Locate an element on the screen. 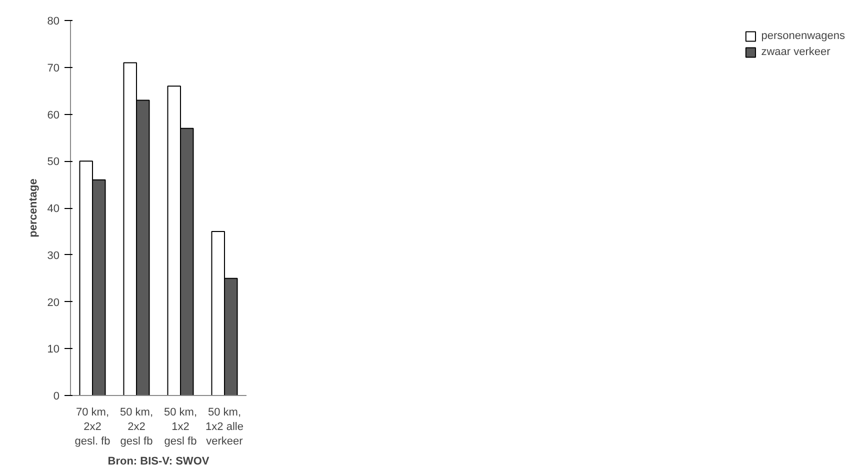 The width and height of the screenshot is (859, 474). x-tick-label: 50 km, 1x2 alle verkeer is located at coordinates (225, 427).